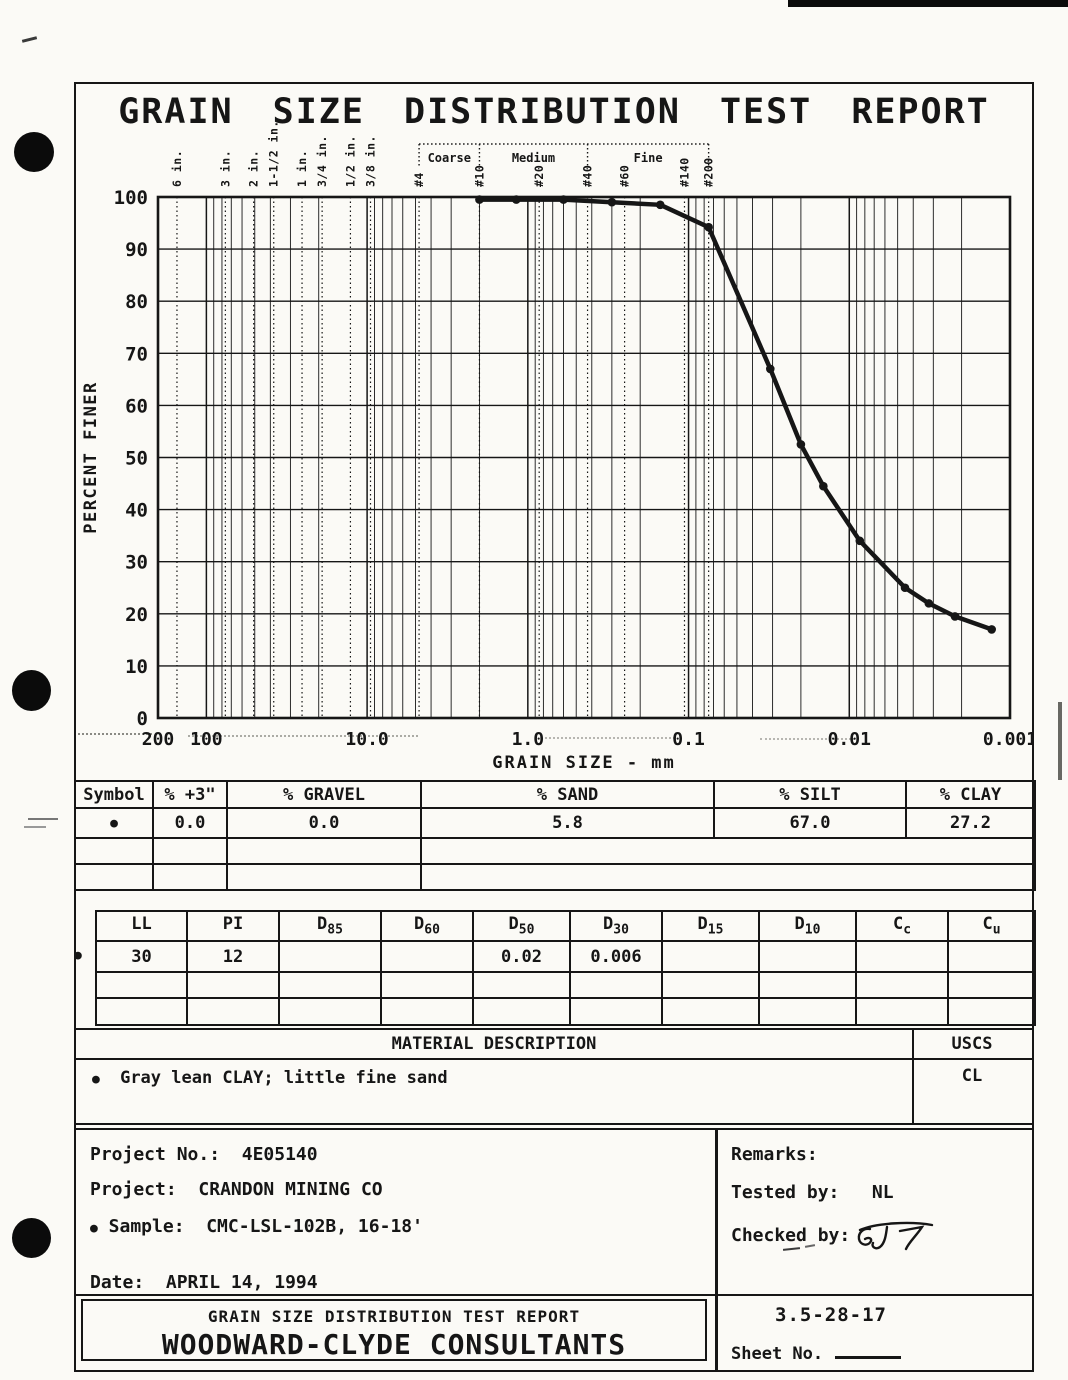 This screenshot has width=1068, height=1380. What do you see at coordinates (136, 354) in the screenshot?
I see `svg-text: 70` at bounding box center [136, 354].